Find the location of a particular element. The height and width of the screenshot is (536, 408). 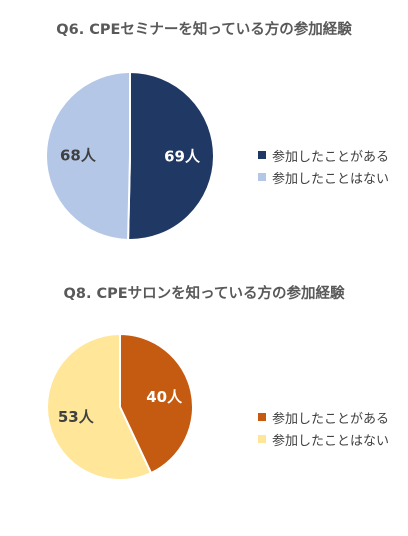

chart-title: Q6. CPEセミナーを知っている方の参加経験 is located at coordinates (204, 30).